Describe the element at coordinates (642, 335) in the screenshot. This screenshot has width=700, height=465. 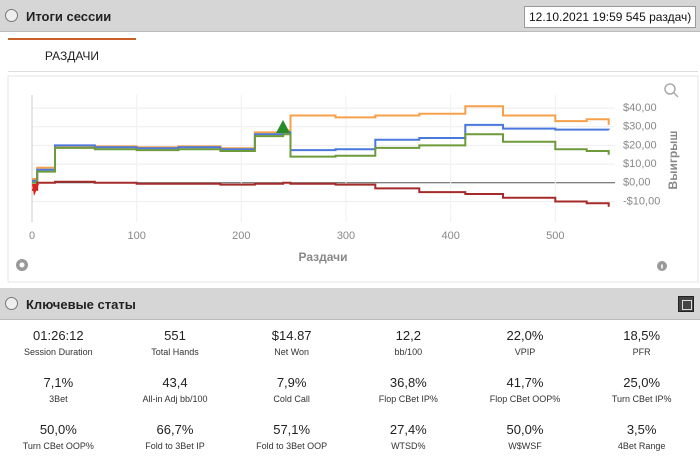
I see `stat-value: 18,5%` at that location.